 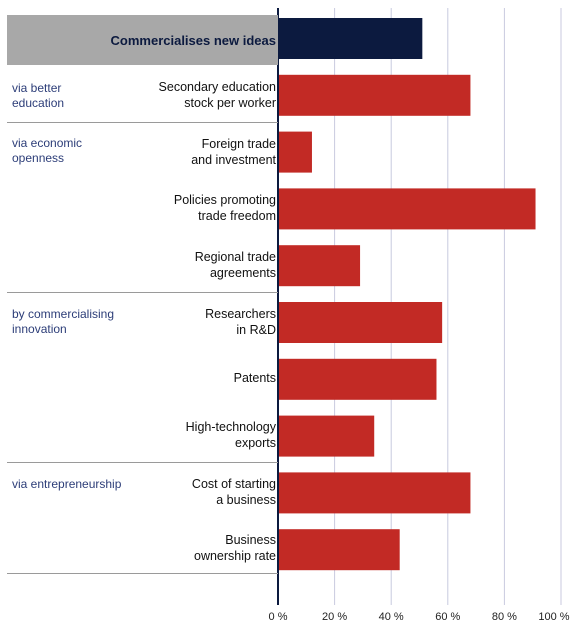 What do you see at coordinates (47, 143) in the screenshot?
I see `group-label-line: via economic` at bounding box center [47, 143].